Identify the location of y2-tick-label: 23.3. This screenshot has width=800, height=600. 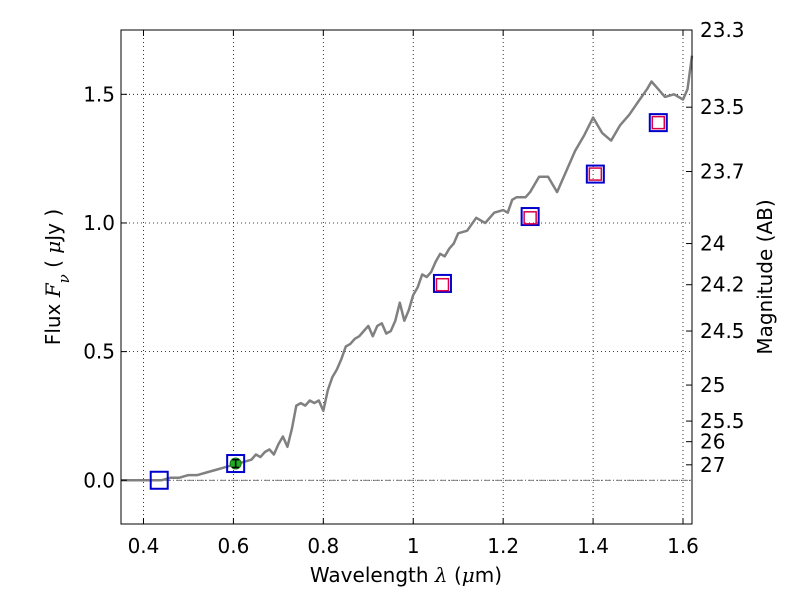
(722, 30).